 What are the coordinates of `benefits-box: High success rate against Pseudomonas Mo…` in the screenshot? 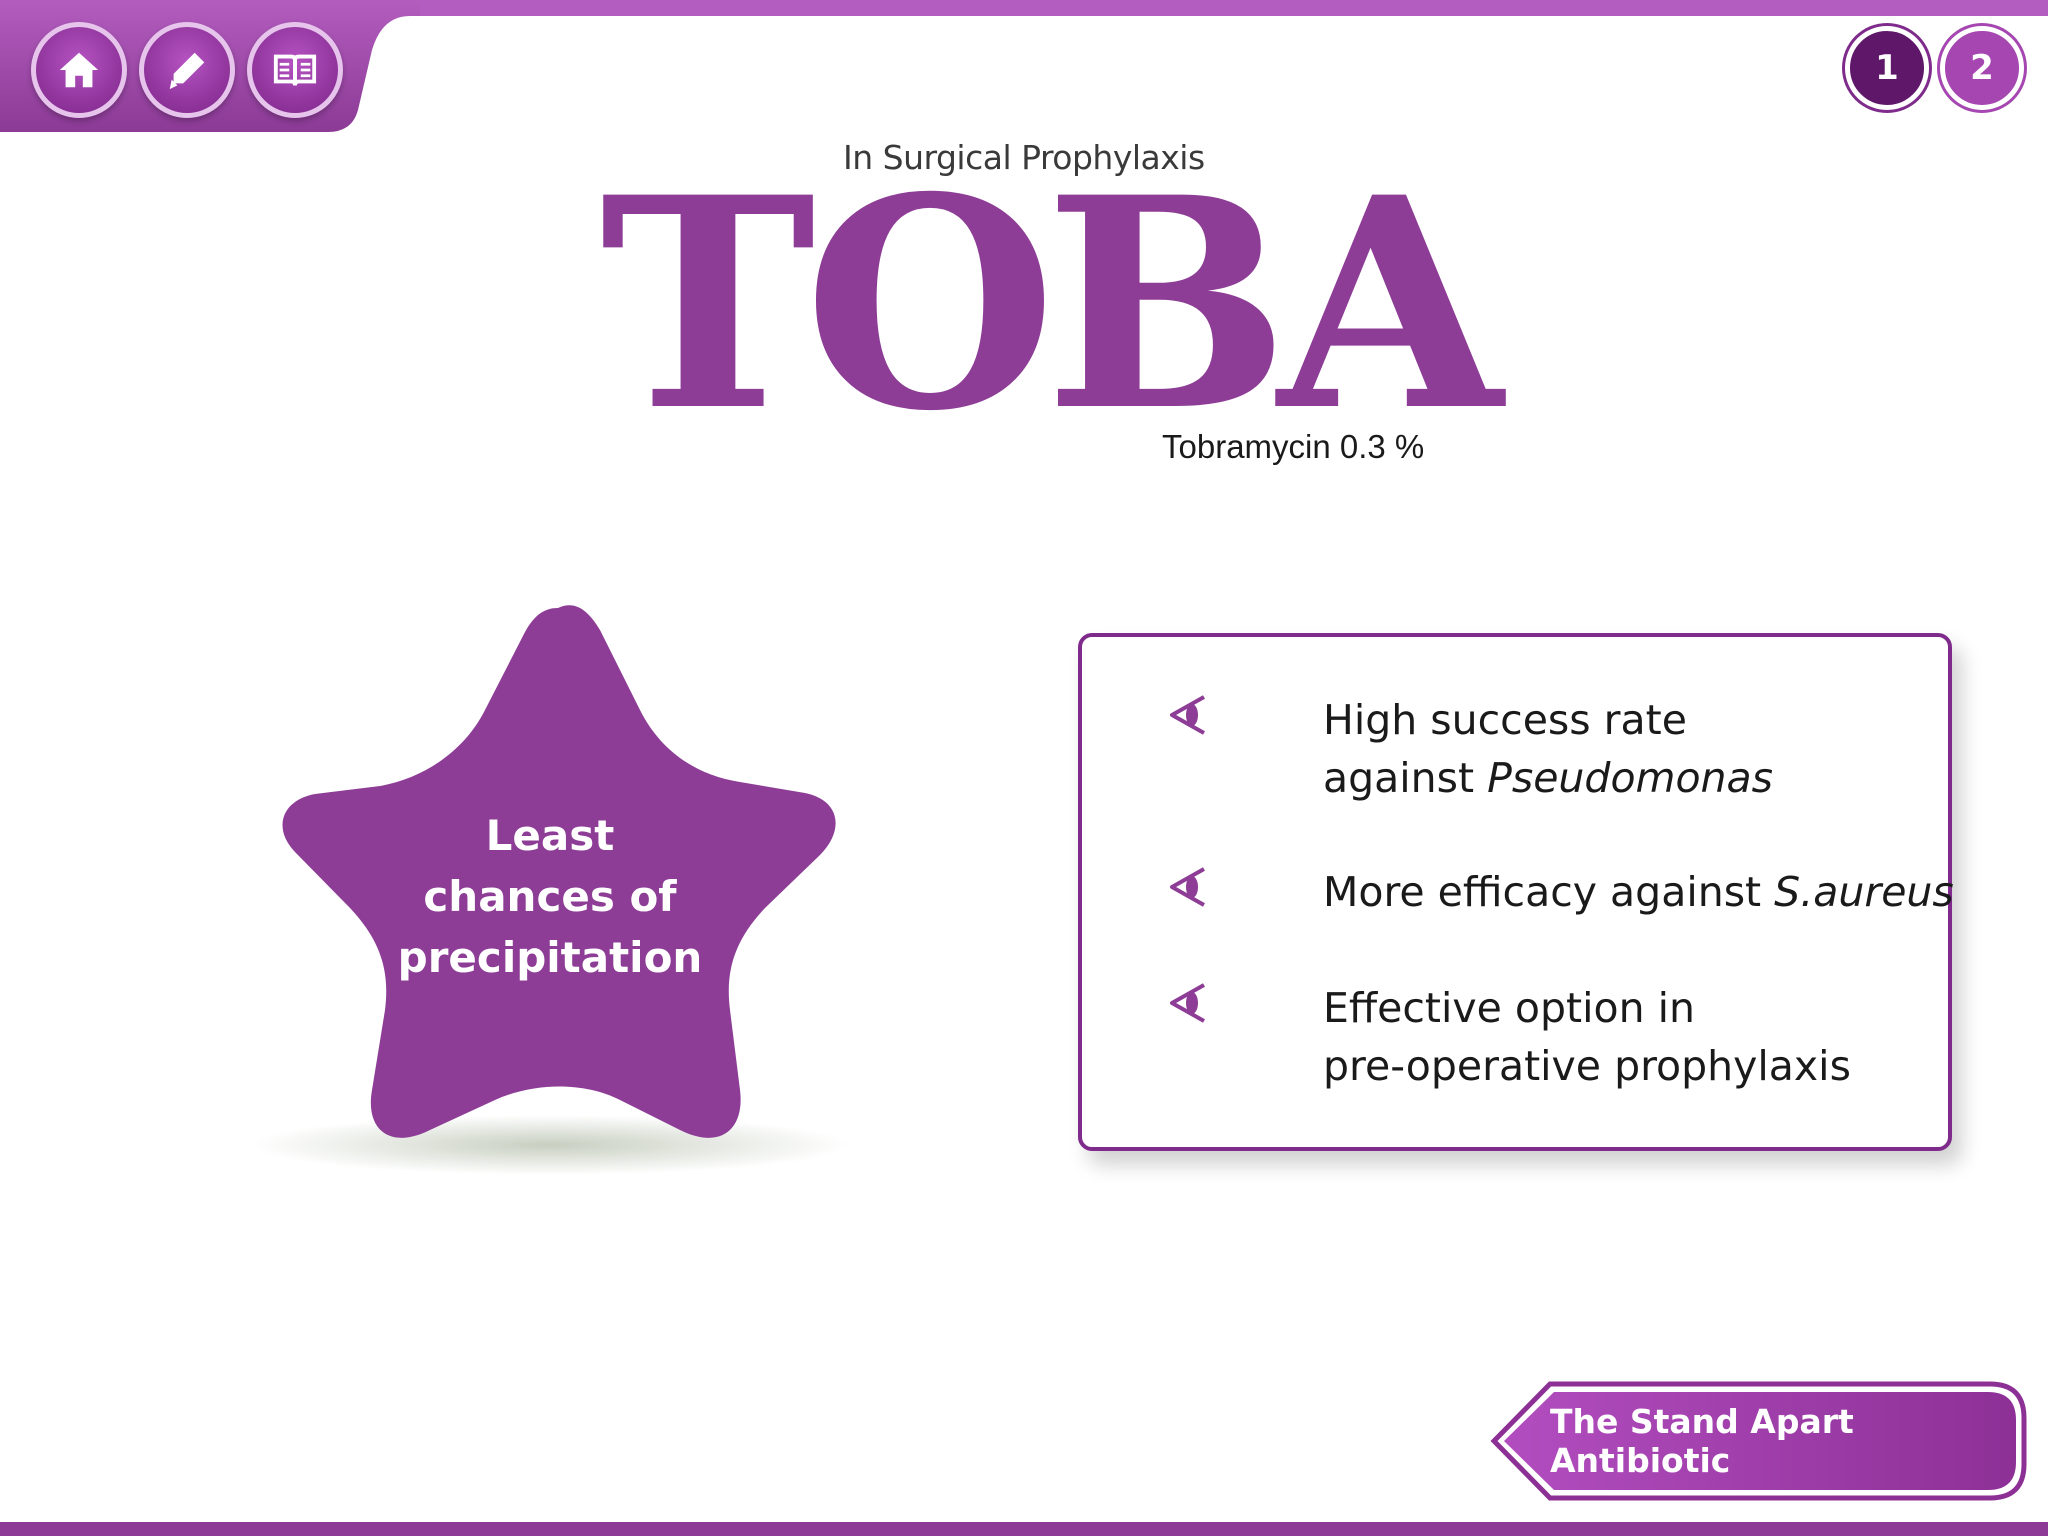 It's located at (1516, 892).